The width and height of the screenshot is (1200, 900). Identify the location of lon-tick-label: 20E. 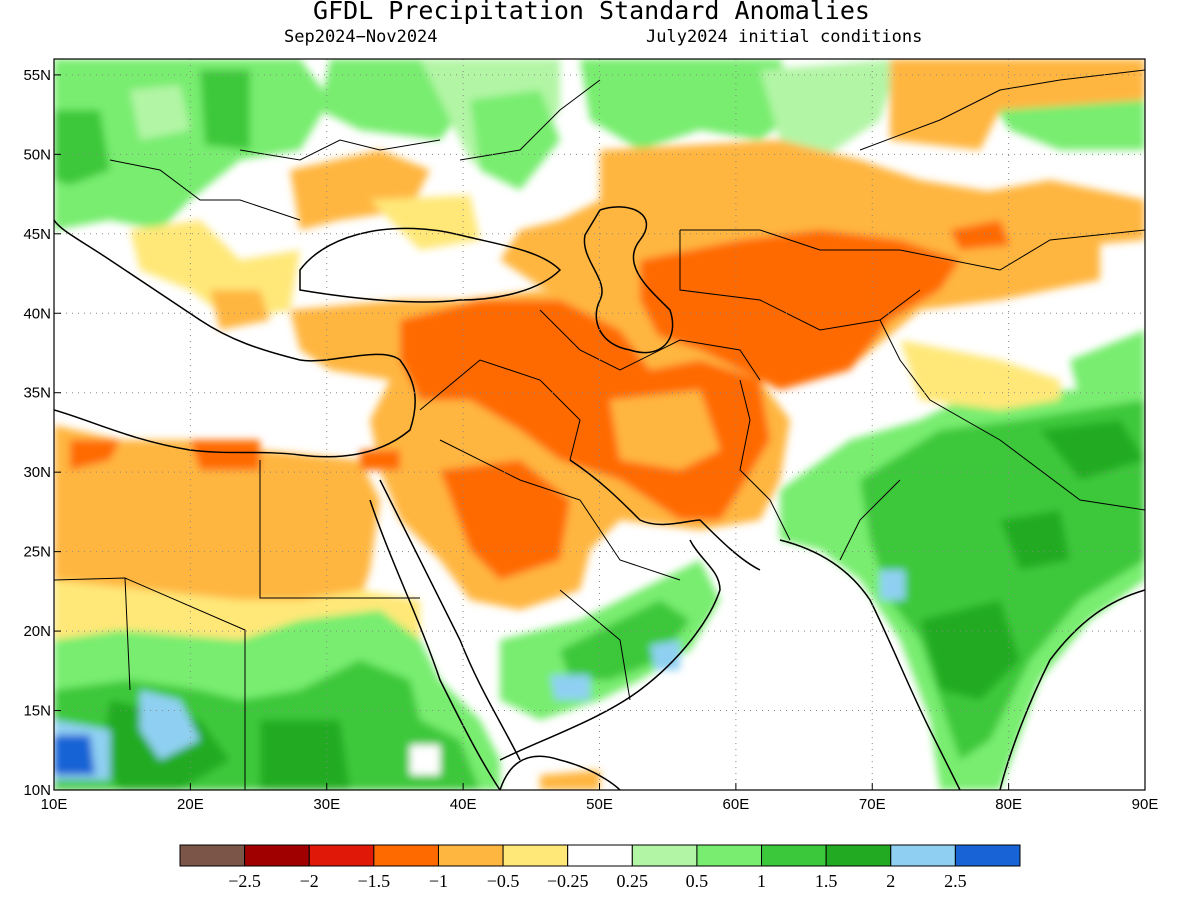
(190, 804).